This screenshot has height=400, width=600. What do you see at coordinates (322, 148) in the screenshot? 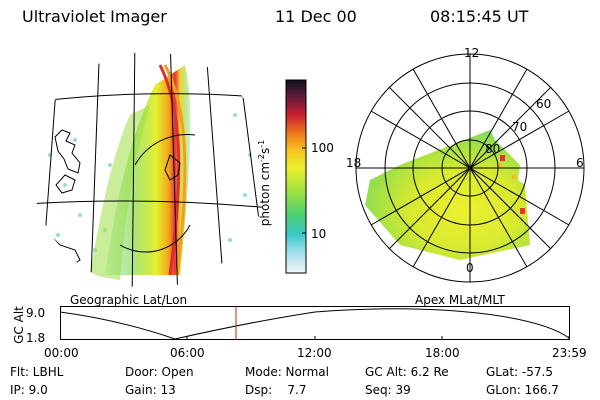
I see `colorbar-tick-100: 100` at bounding box center [322, 148].